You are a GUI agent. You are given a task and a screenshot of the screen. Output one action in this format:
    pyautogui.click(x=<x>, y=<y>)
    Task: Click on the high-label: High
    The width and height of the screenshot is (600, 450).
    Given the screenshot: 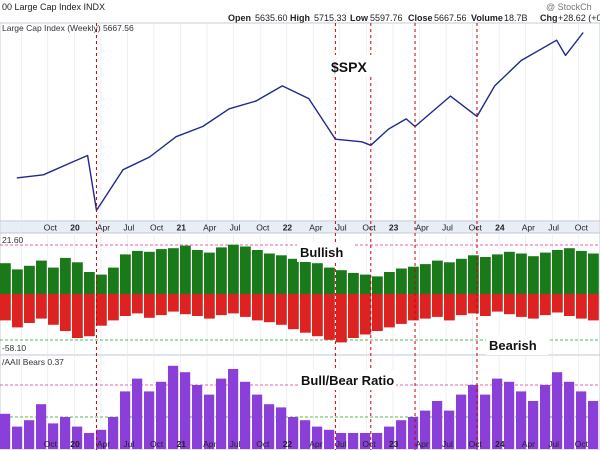 What is the action you would take?
    pyautogui.click(x=300, y=18)
    